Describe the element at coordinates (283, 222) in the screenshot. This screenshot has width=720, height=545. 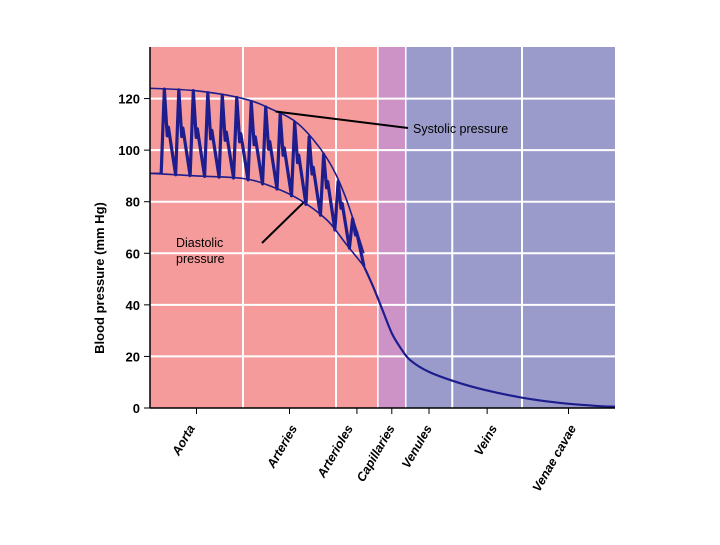
I see `diastolic-leader-line` at that location.